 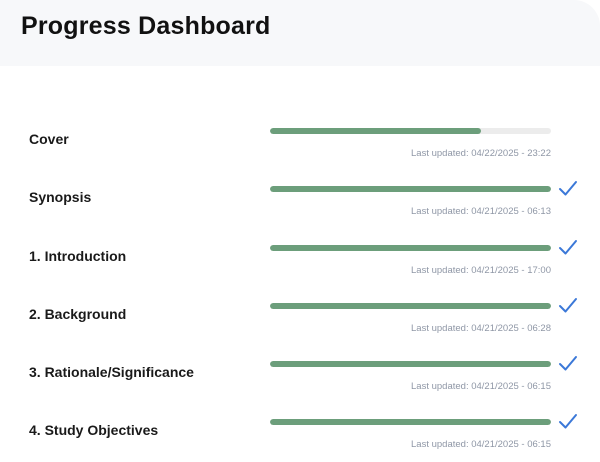 What do you see at coordinates (300, 33) in the screenshot?
I see `dashboard-header: Progress Dashboard` at bounding box center [300, 33].